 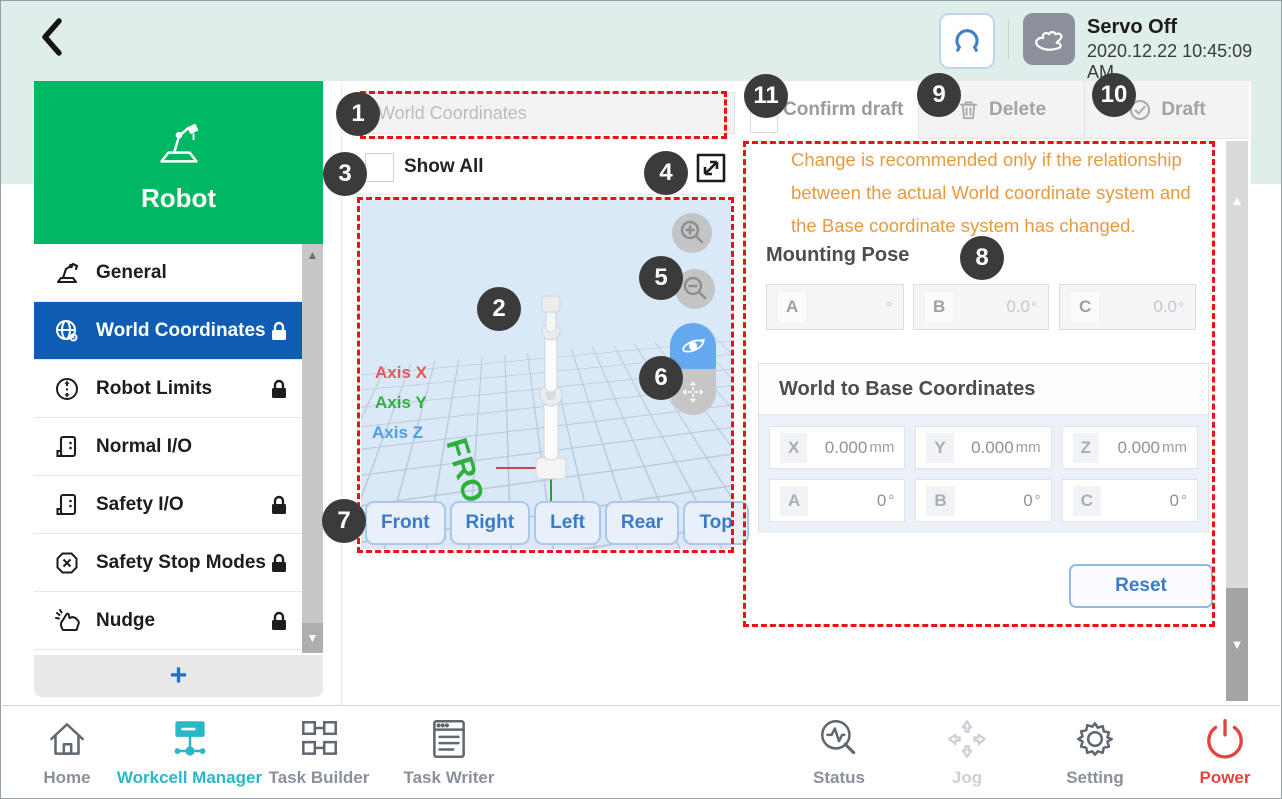 I want to click on expand-icon, so click(x=711, y=168).